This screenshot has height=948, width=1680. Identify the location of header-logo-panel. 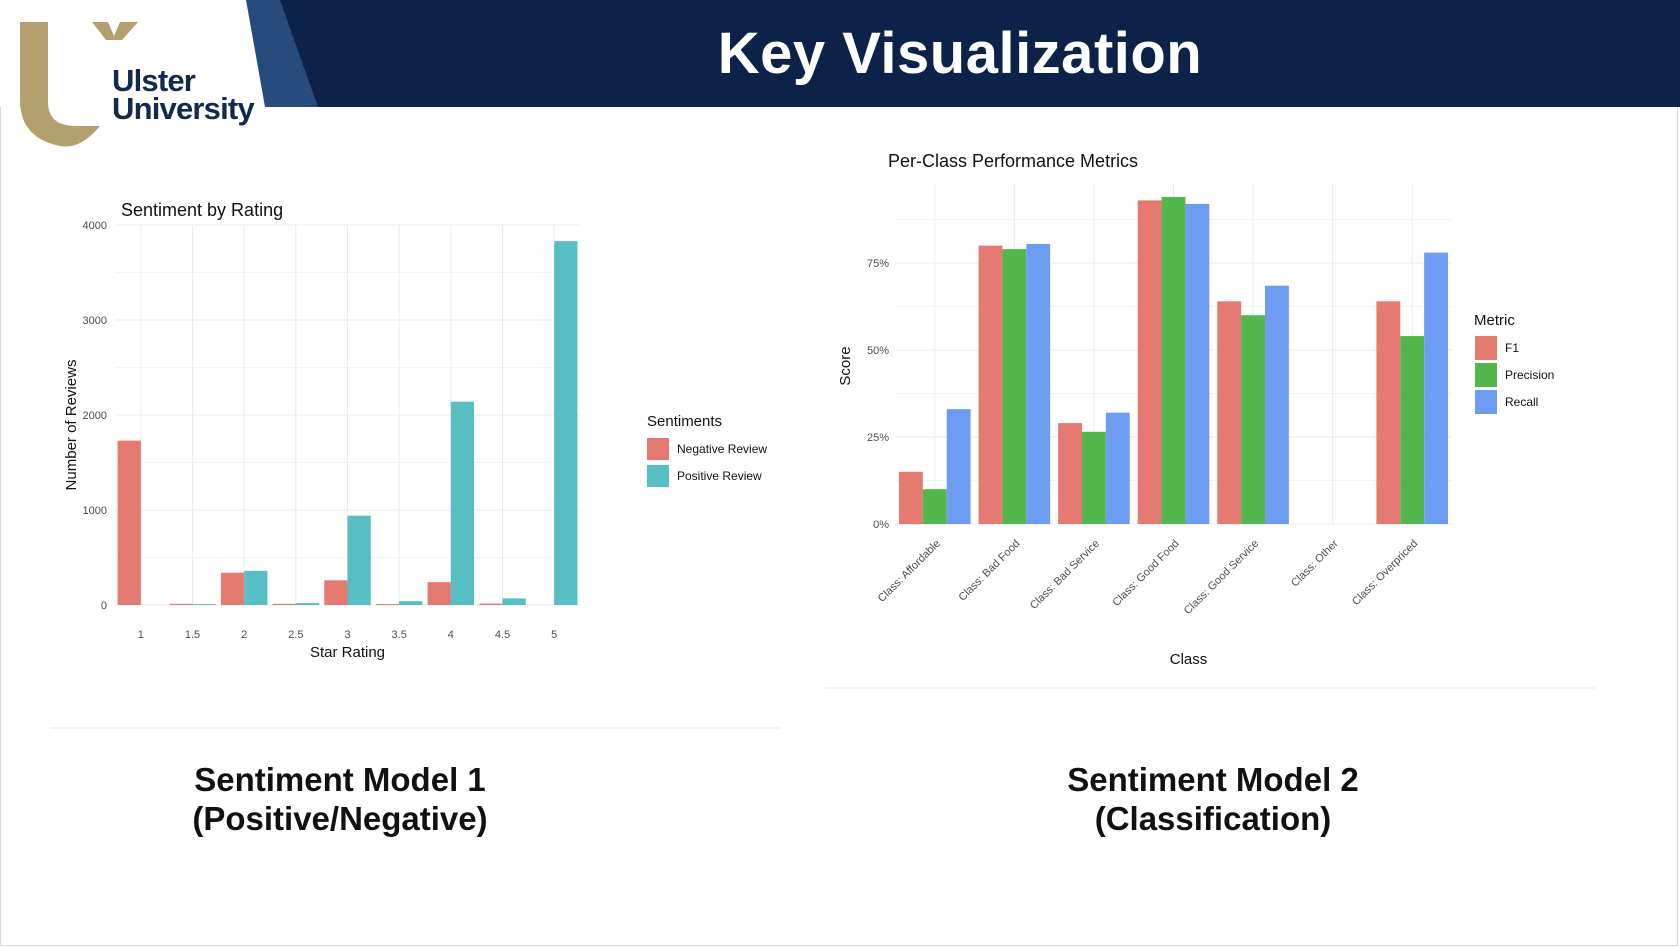
(159, 53).